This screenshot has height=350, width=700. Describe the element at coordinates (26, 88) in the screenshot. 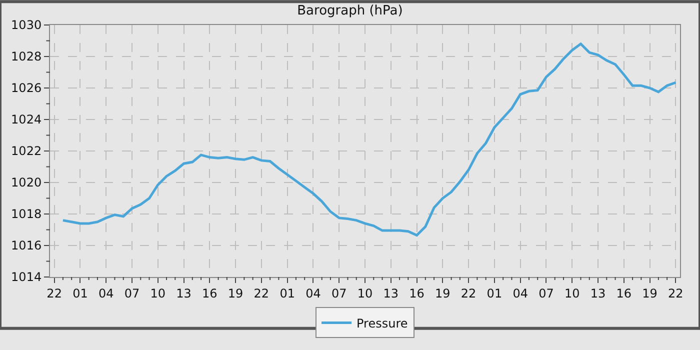

I see `y-tick-label: 1026` at that location.